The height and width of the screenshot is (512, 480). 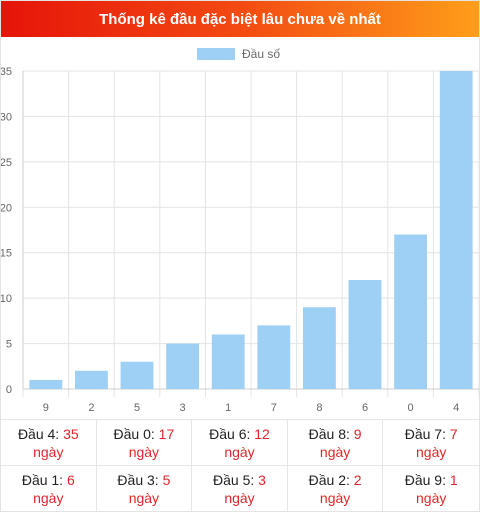 I want to click on x-tick-label: 3, so click(x=183, y=408).